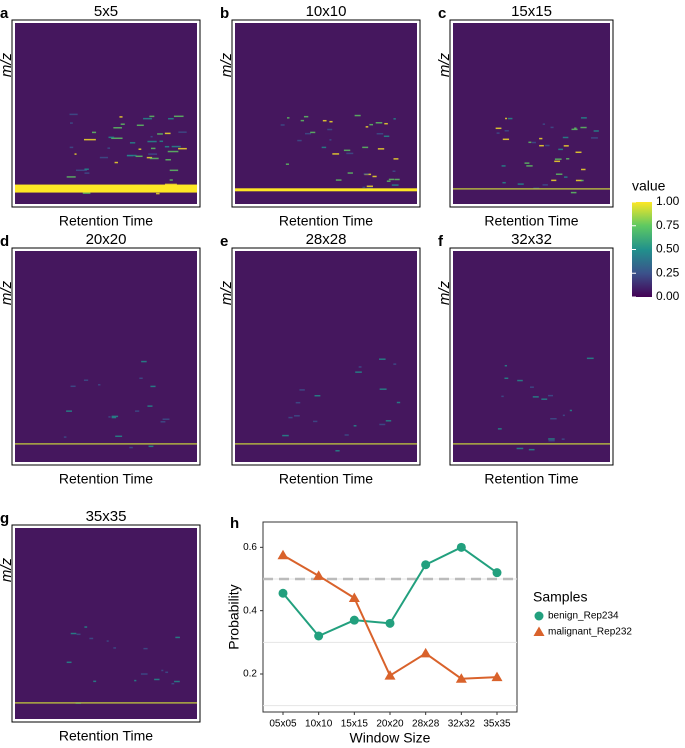 The image size is (685, 748). Describe the element at coordinates (224, 241) in the screenshot. I see `panel-letter: e` at that location.